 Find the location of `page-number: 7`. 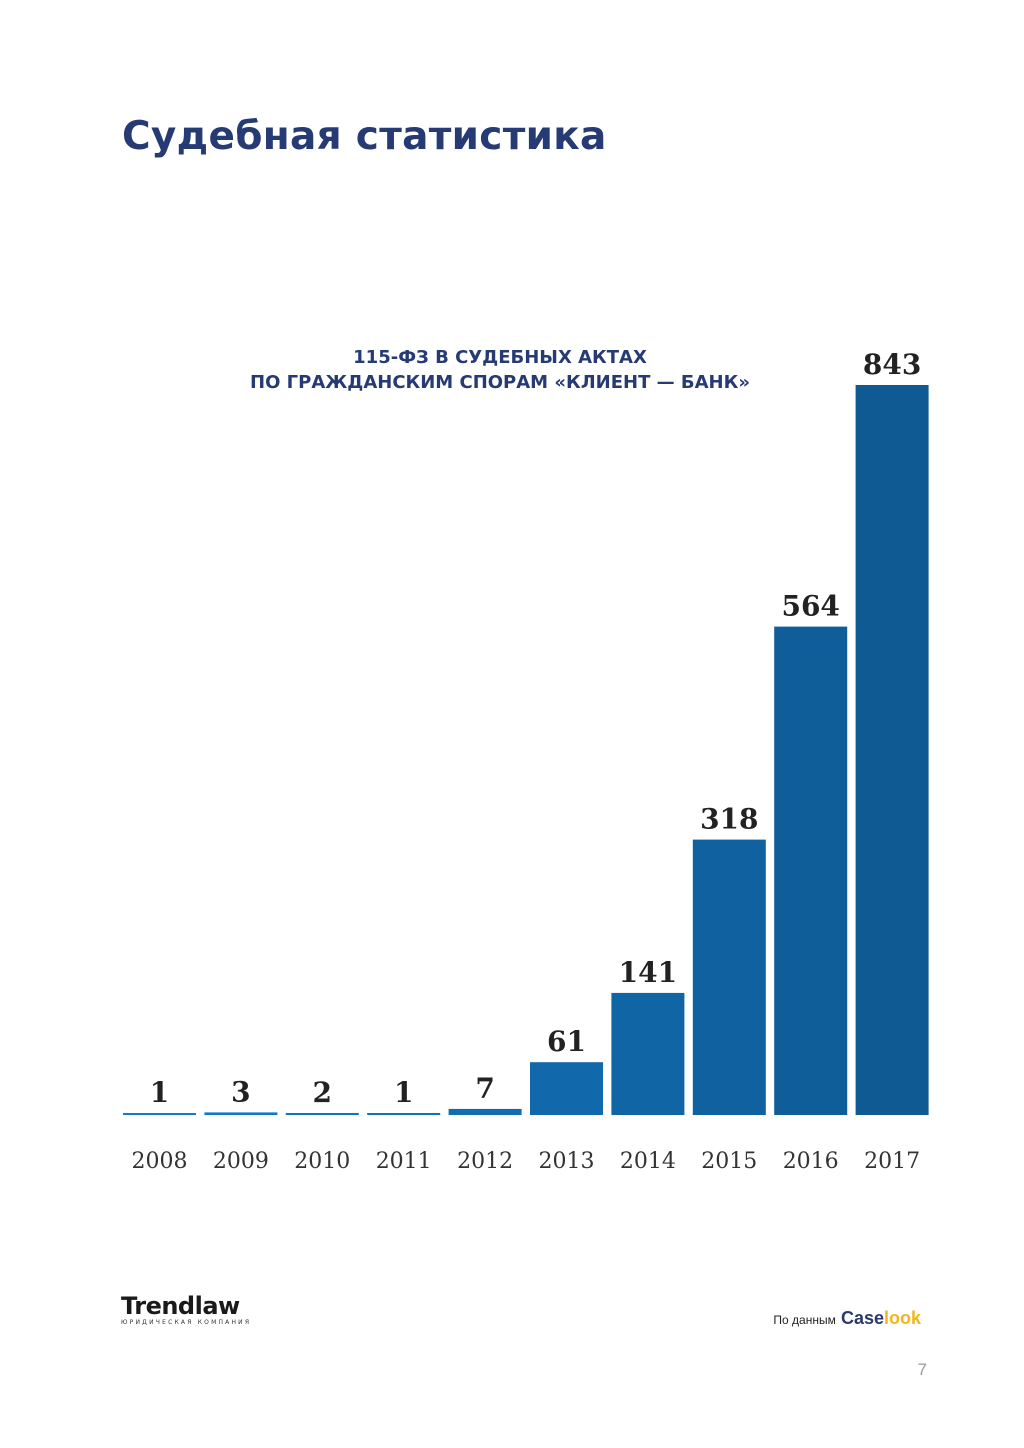

page-number: 7 is located at coordinates (922, 1369).